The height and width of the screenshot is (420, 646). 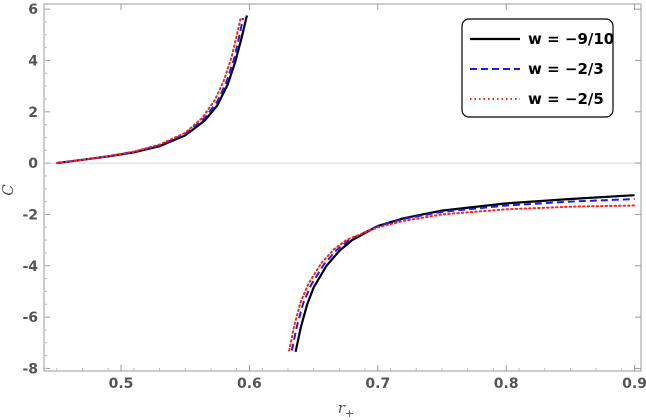 What do you see at coordinates (342, 408) in the screenshot?
I see `x-axis-title-main: r` at bounding box center [342, 408].